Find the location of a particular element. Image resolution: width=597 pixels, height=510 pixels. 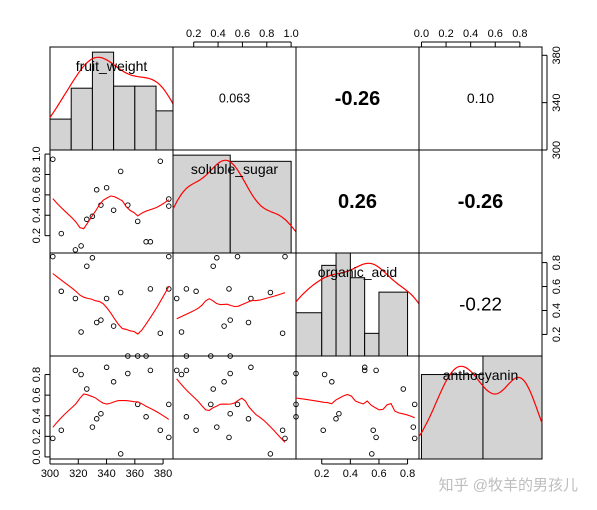

tick-label: 1.0 is located at coordinates (290, 34).